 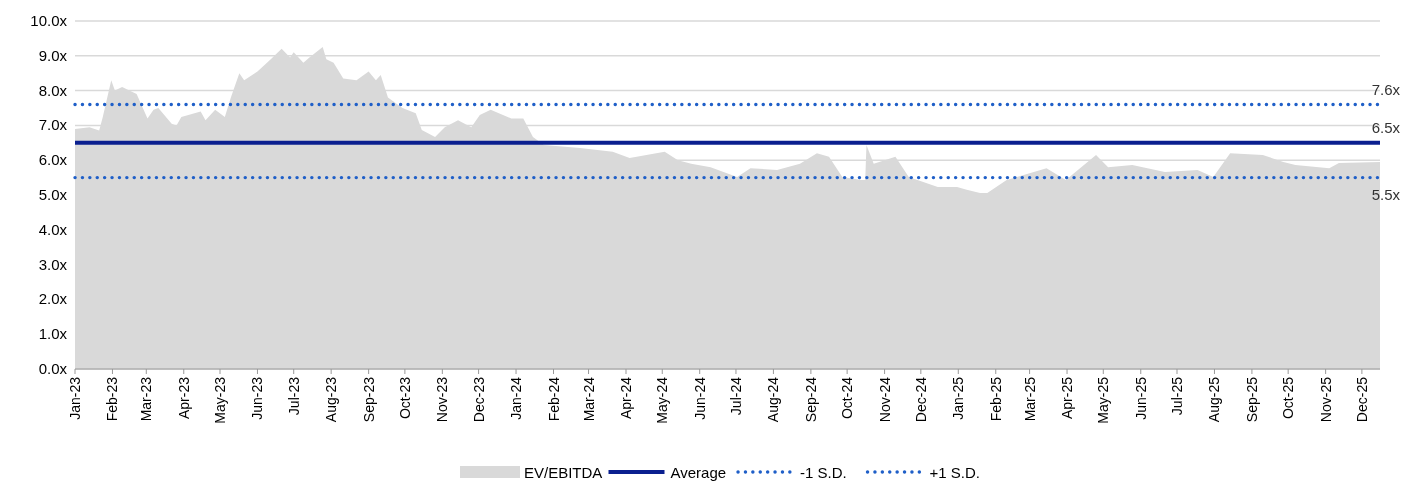 I want to click on x-tick-label: Jul-23, so click(x=293, y=396).